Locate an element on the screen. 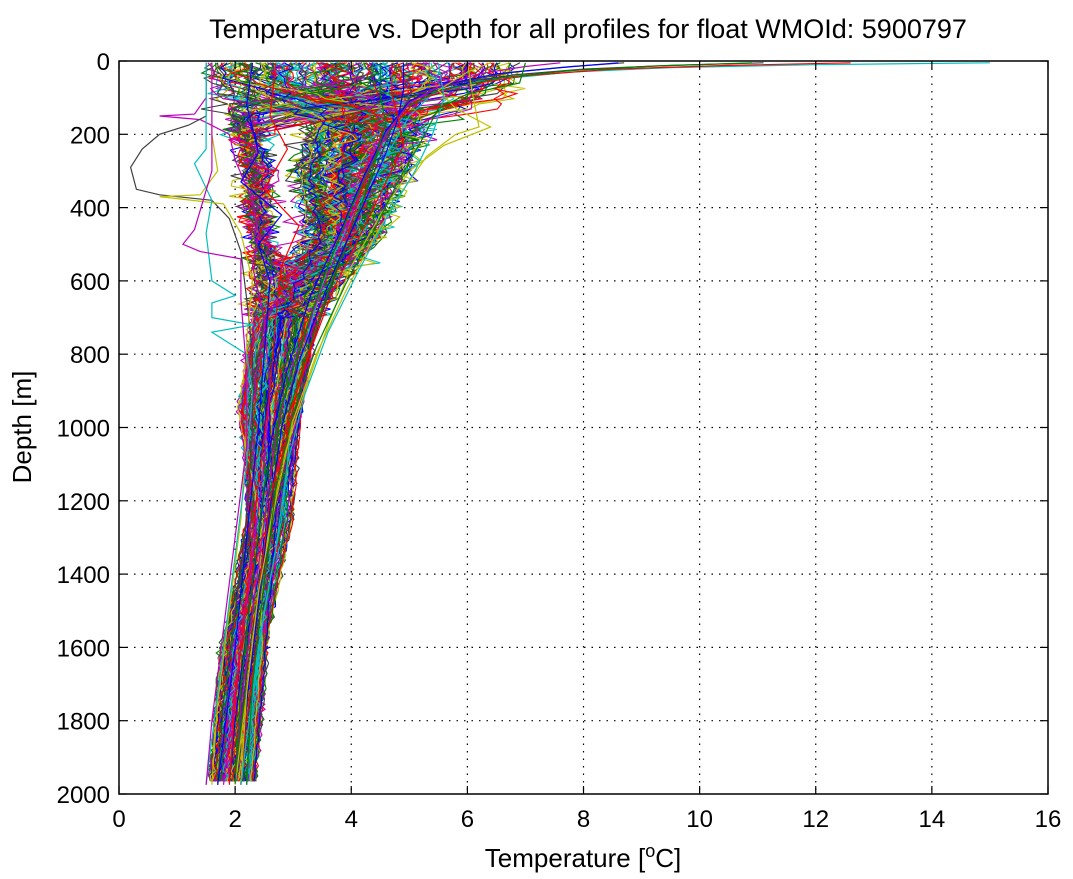  y-tick-label: 400 is located at coordinates (90, 209).